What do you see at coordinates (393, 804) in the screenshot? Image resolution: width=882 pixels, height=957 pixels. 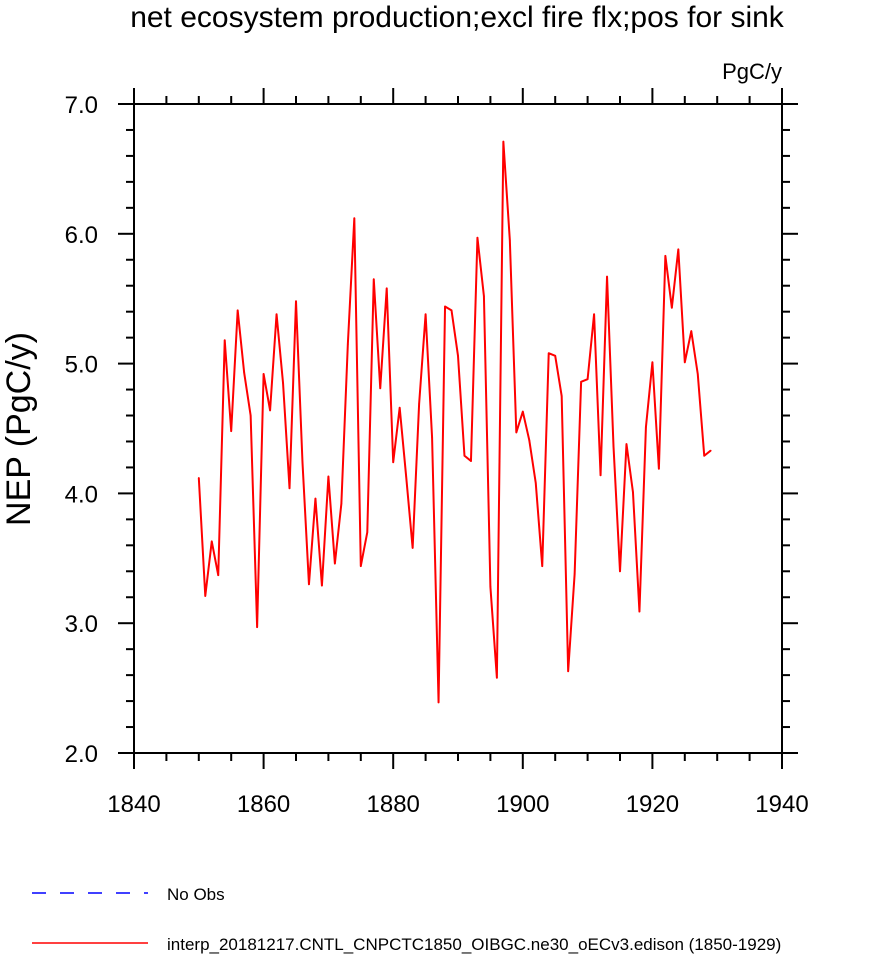 I see `x-tick-label: 1880` at bounding box center [393, 804].